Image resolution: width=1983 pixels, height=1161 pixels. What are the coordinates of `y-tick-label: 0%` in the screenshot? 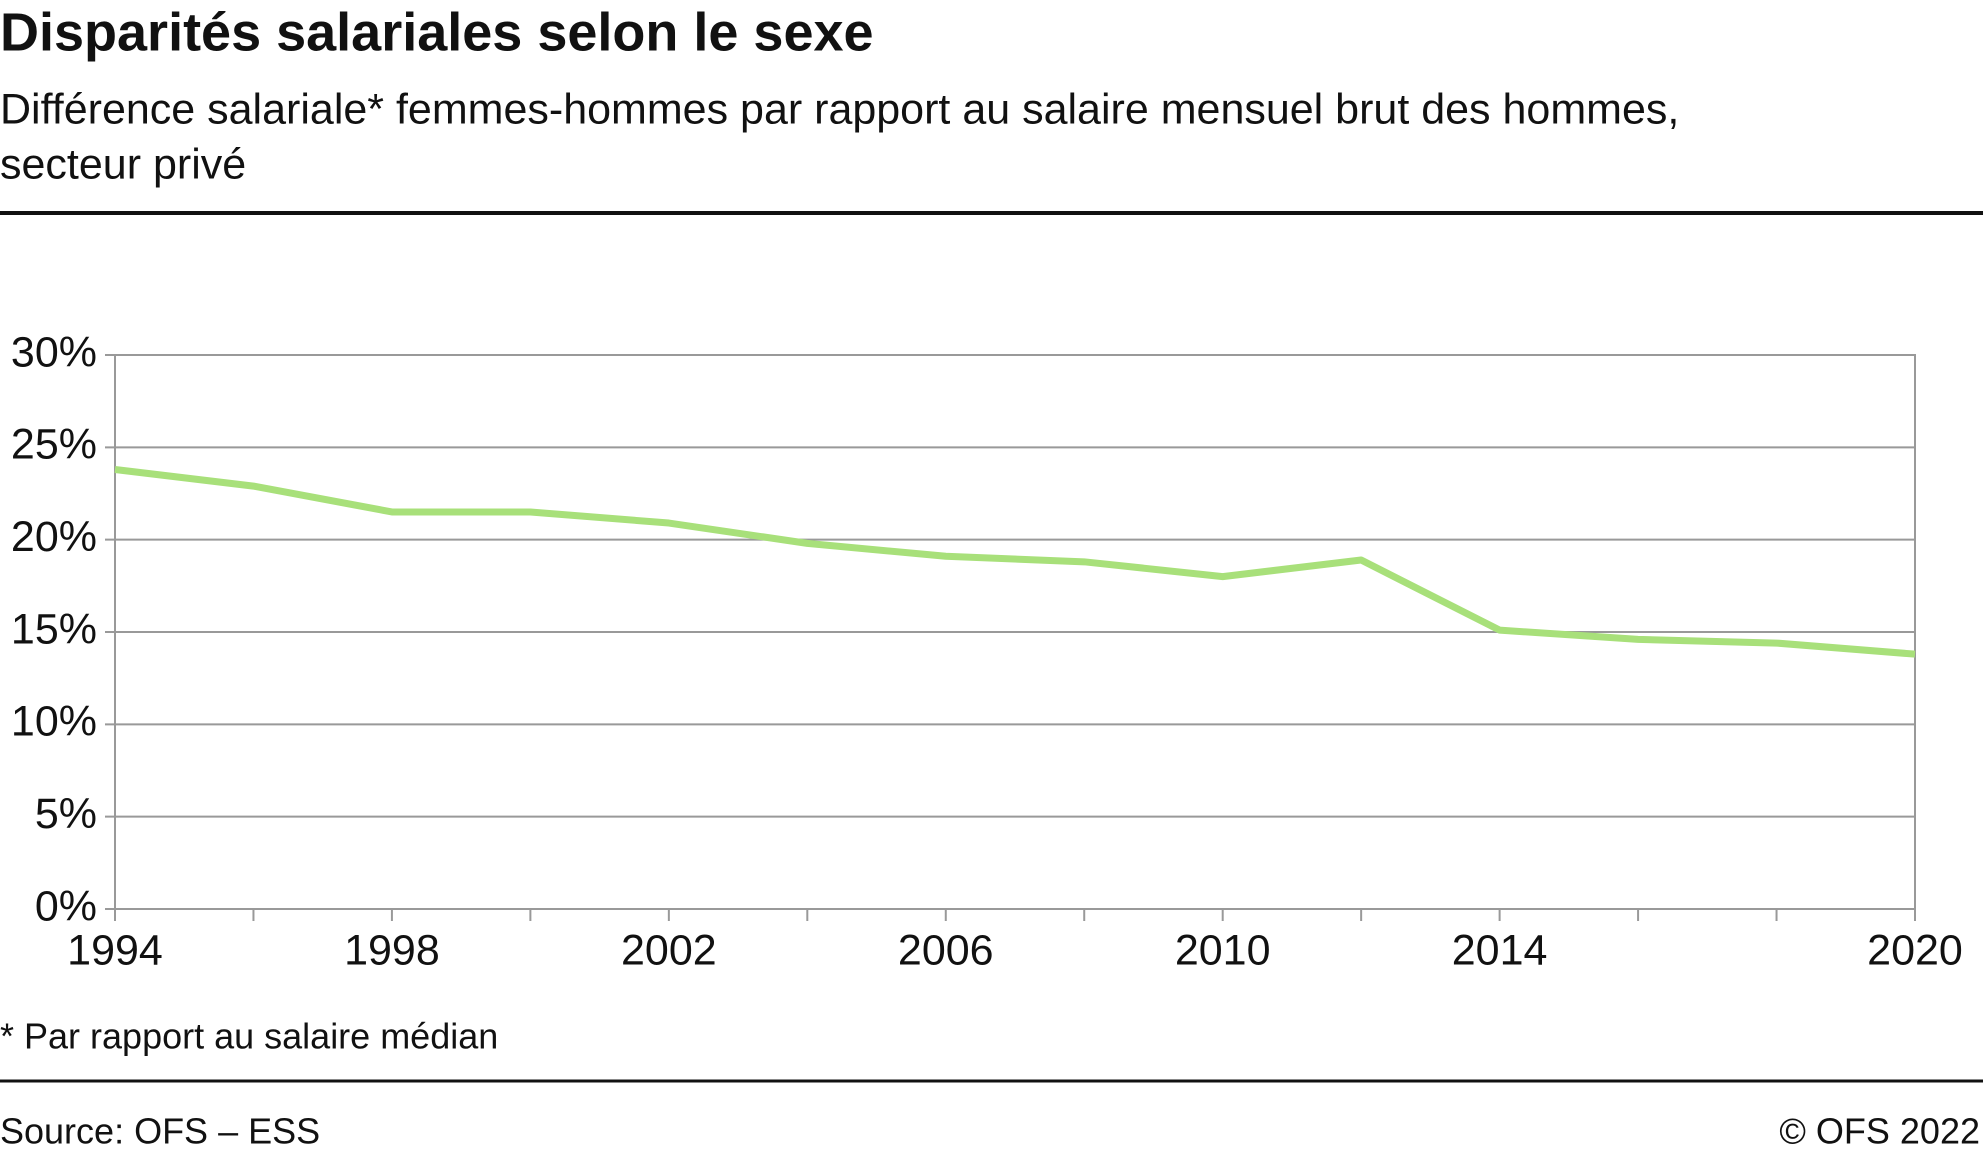 It's located at (66, 906).